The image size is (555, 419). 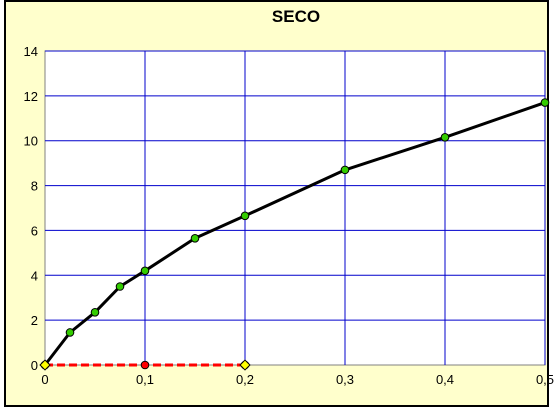 I want to click on x-tick-label: 0,3, so click(x=345, y=379).